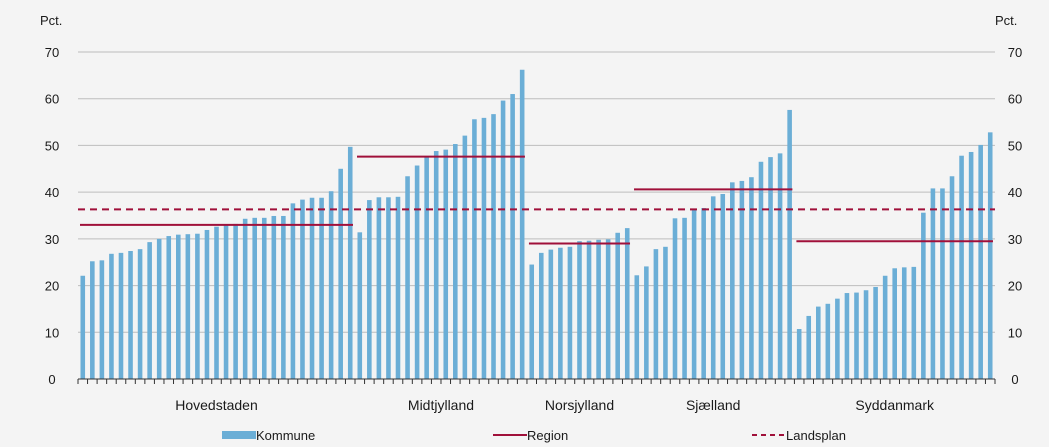 Image resolution: width=1049 pixels, height=447 pixels. What do you see at coordinates (579, 405) in the screenshot?
I see `region-group-label: Norsjylland` at bounding box center [579, 405].